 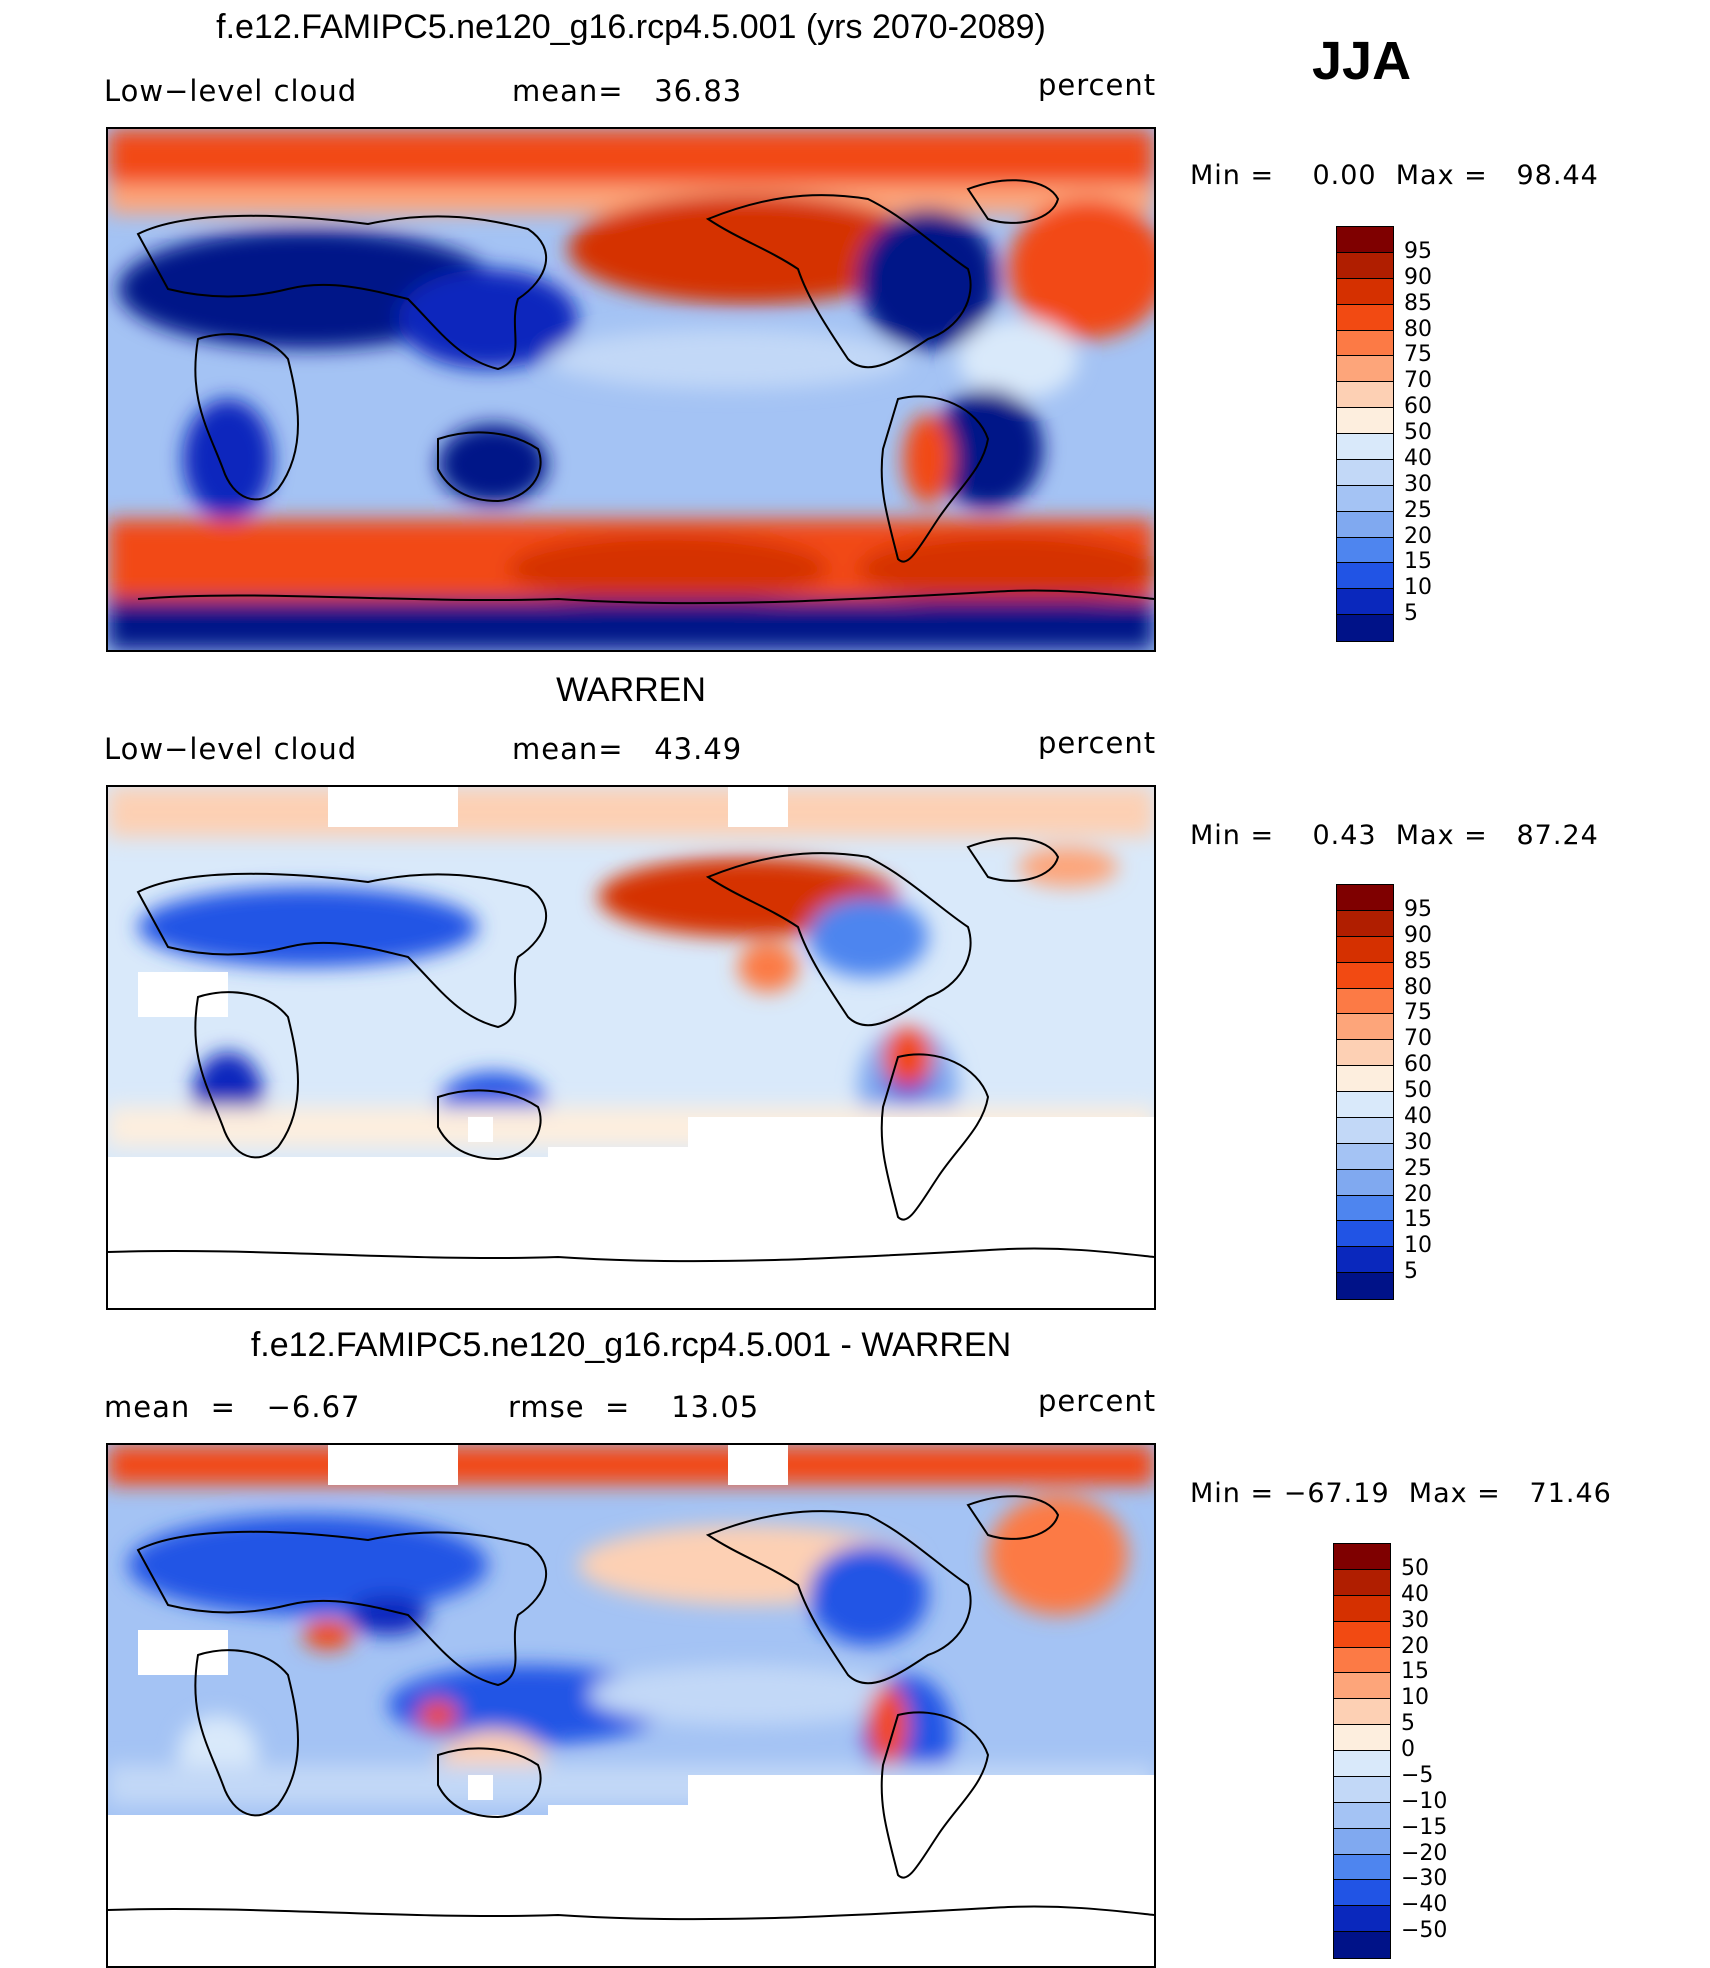 I want to click on panel-2-minmax-label: Min = 0.43 Max = 87.24, so click(x=1394, y=835).